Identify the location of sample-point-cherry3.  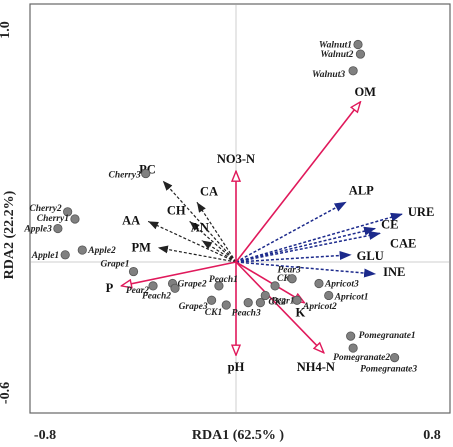
(146, 173).